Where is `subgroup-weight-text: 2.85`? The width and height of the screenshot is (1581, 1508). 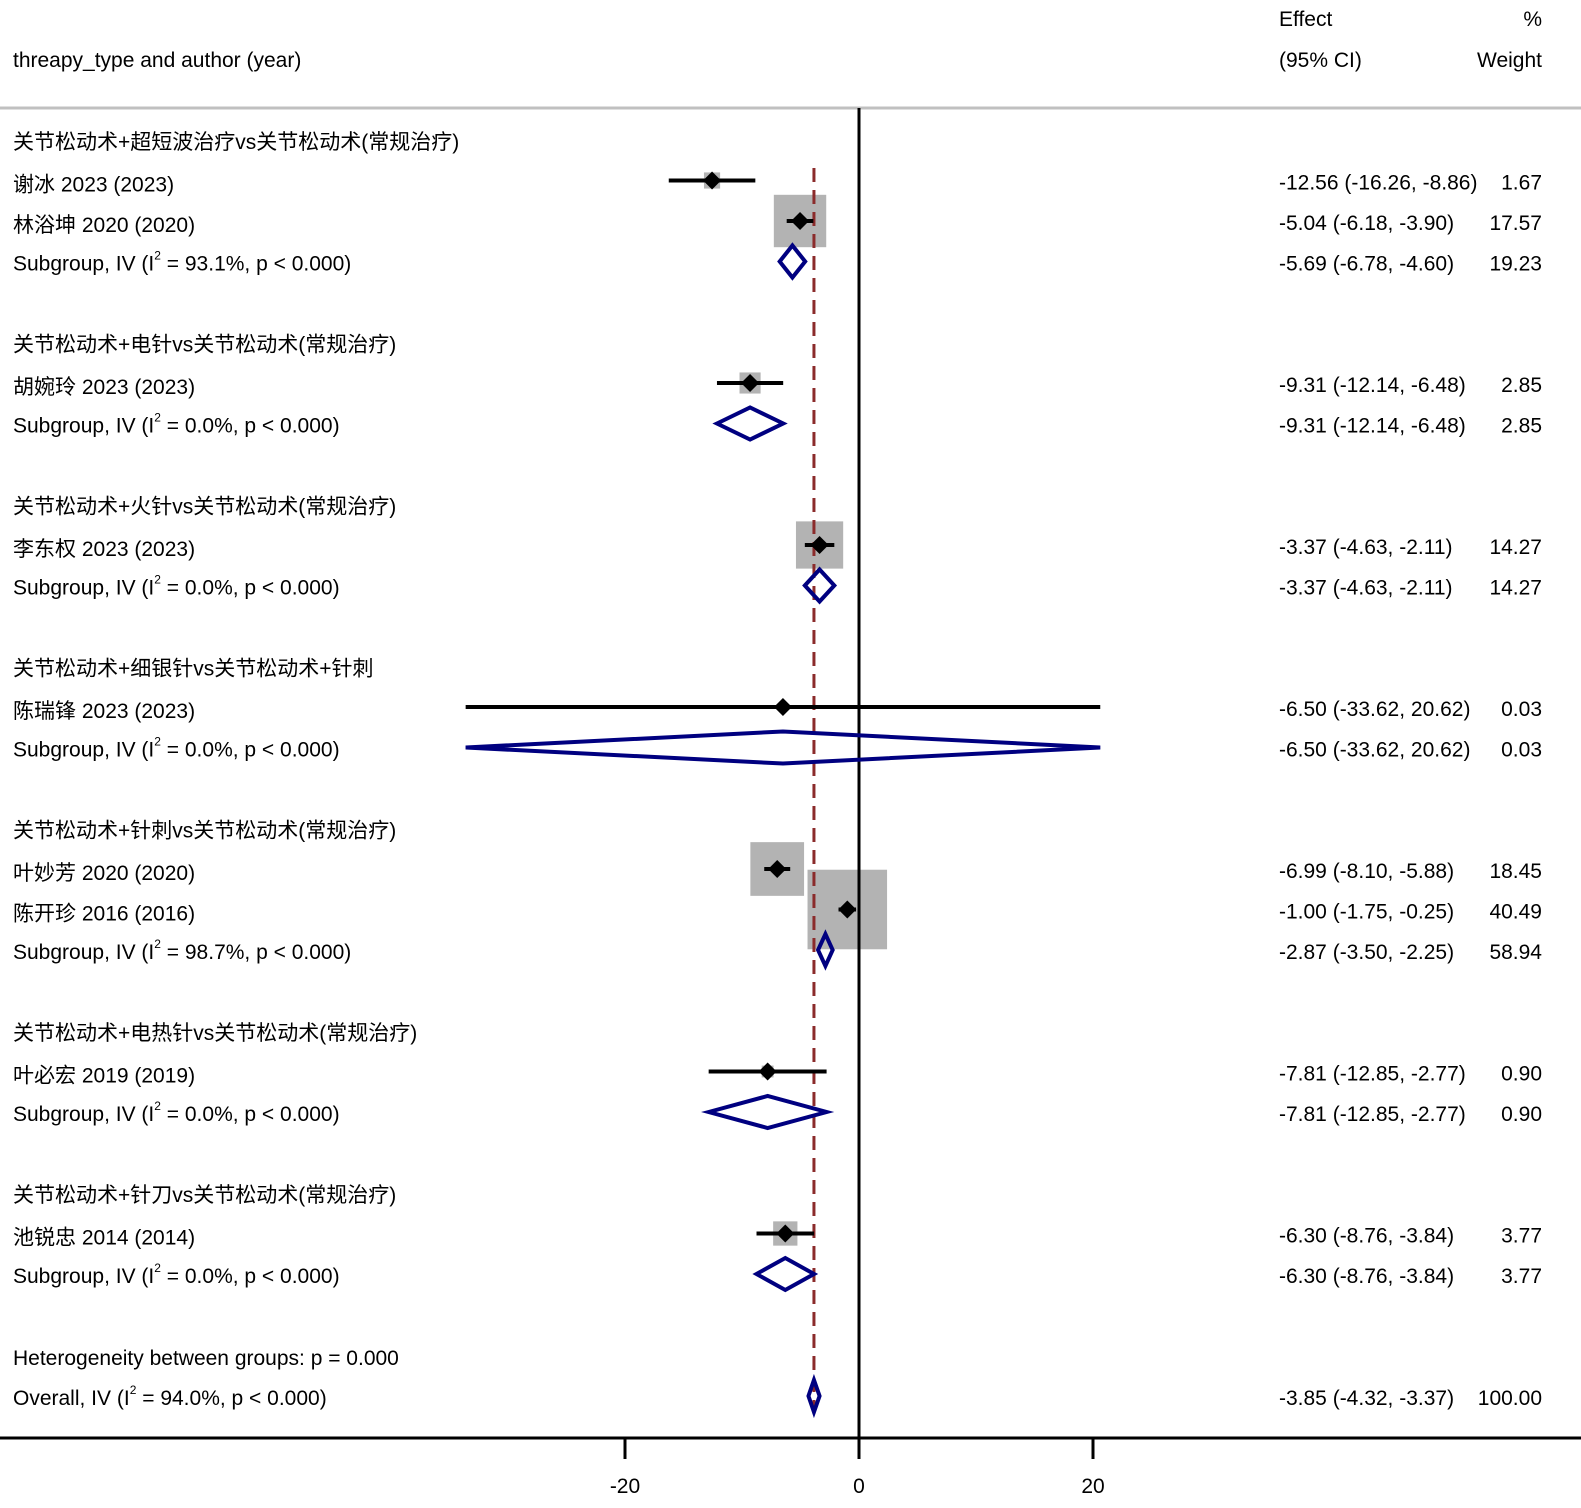 subgroup-weight-text: 2.85 is located at coordinates (1521, 426).